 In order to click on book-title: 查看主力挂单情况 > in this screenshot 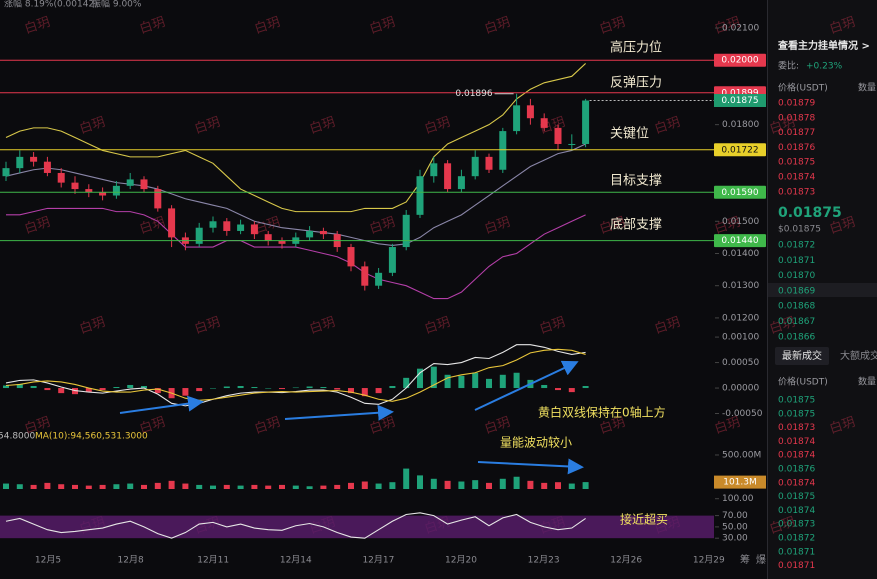, I will do `click(823, 45)`.